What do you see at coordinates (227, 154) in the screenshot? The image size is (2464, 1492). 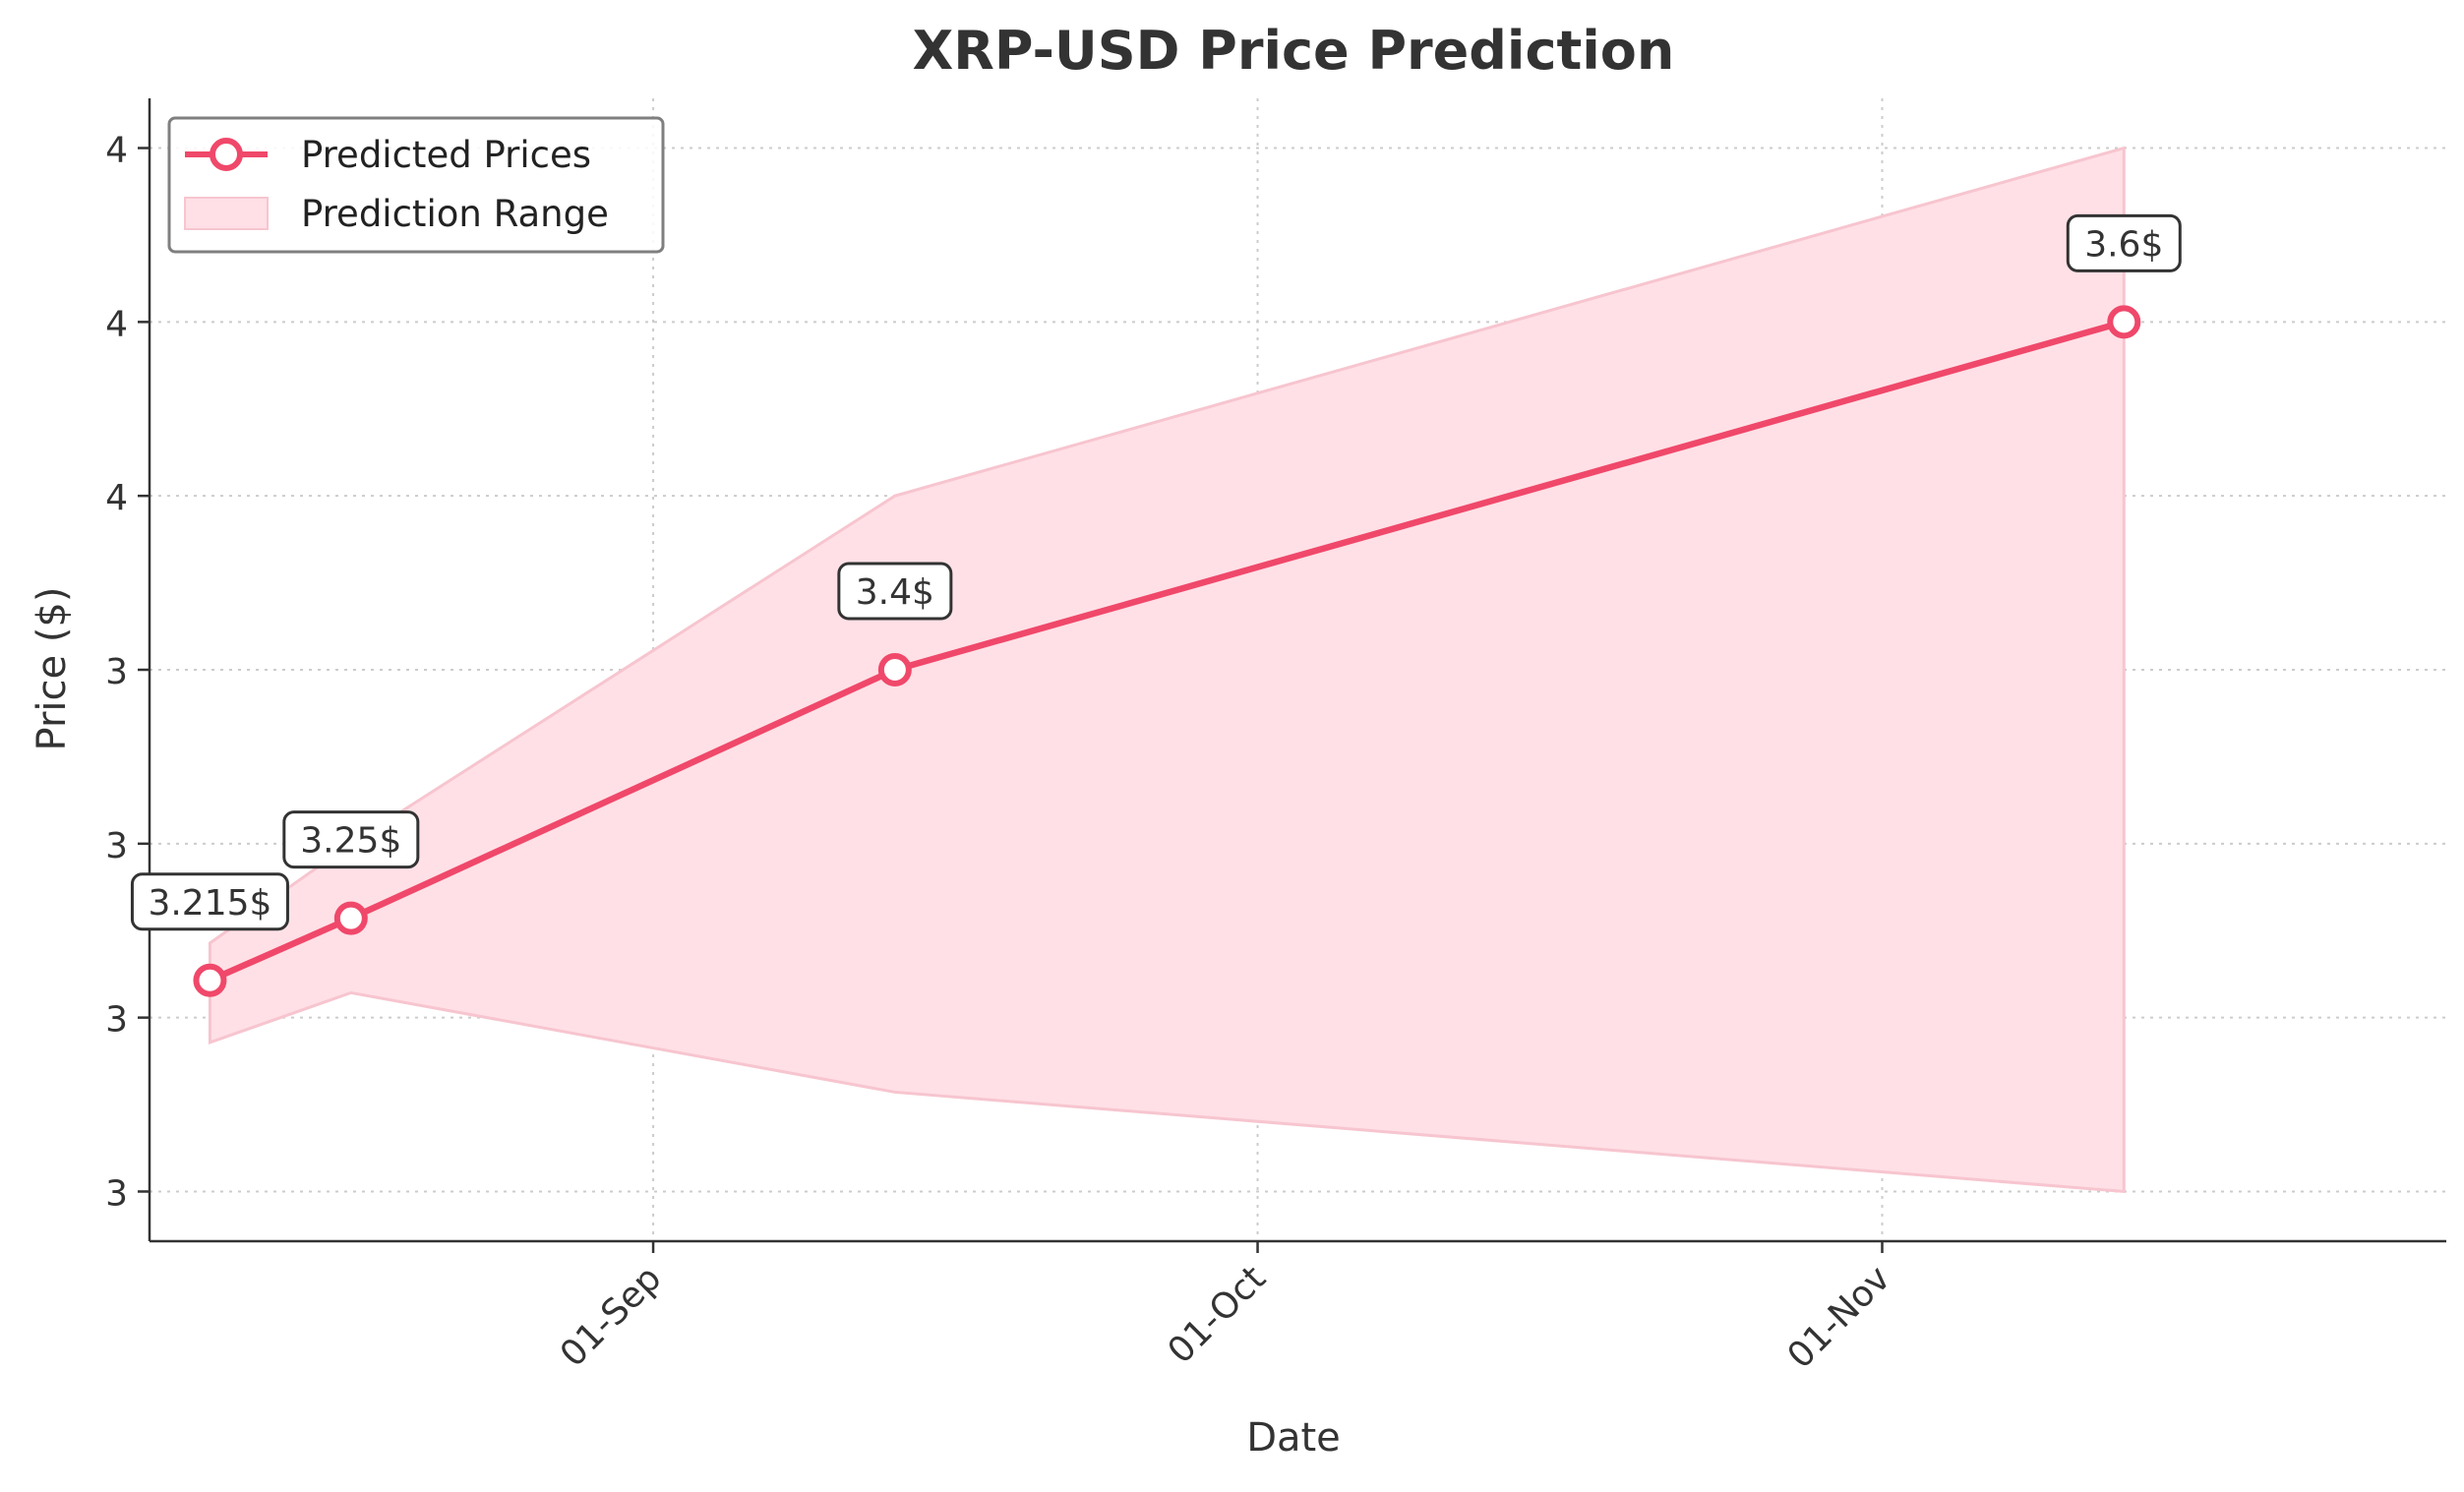 I see `legend-marker-swatch` at bounding box center [227, 154].